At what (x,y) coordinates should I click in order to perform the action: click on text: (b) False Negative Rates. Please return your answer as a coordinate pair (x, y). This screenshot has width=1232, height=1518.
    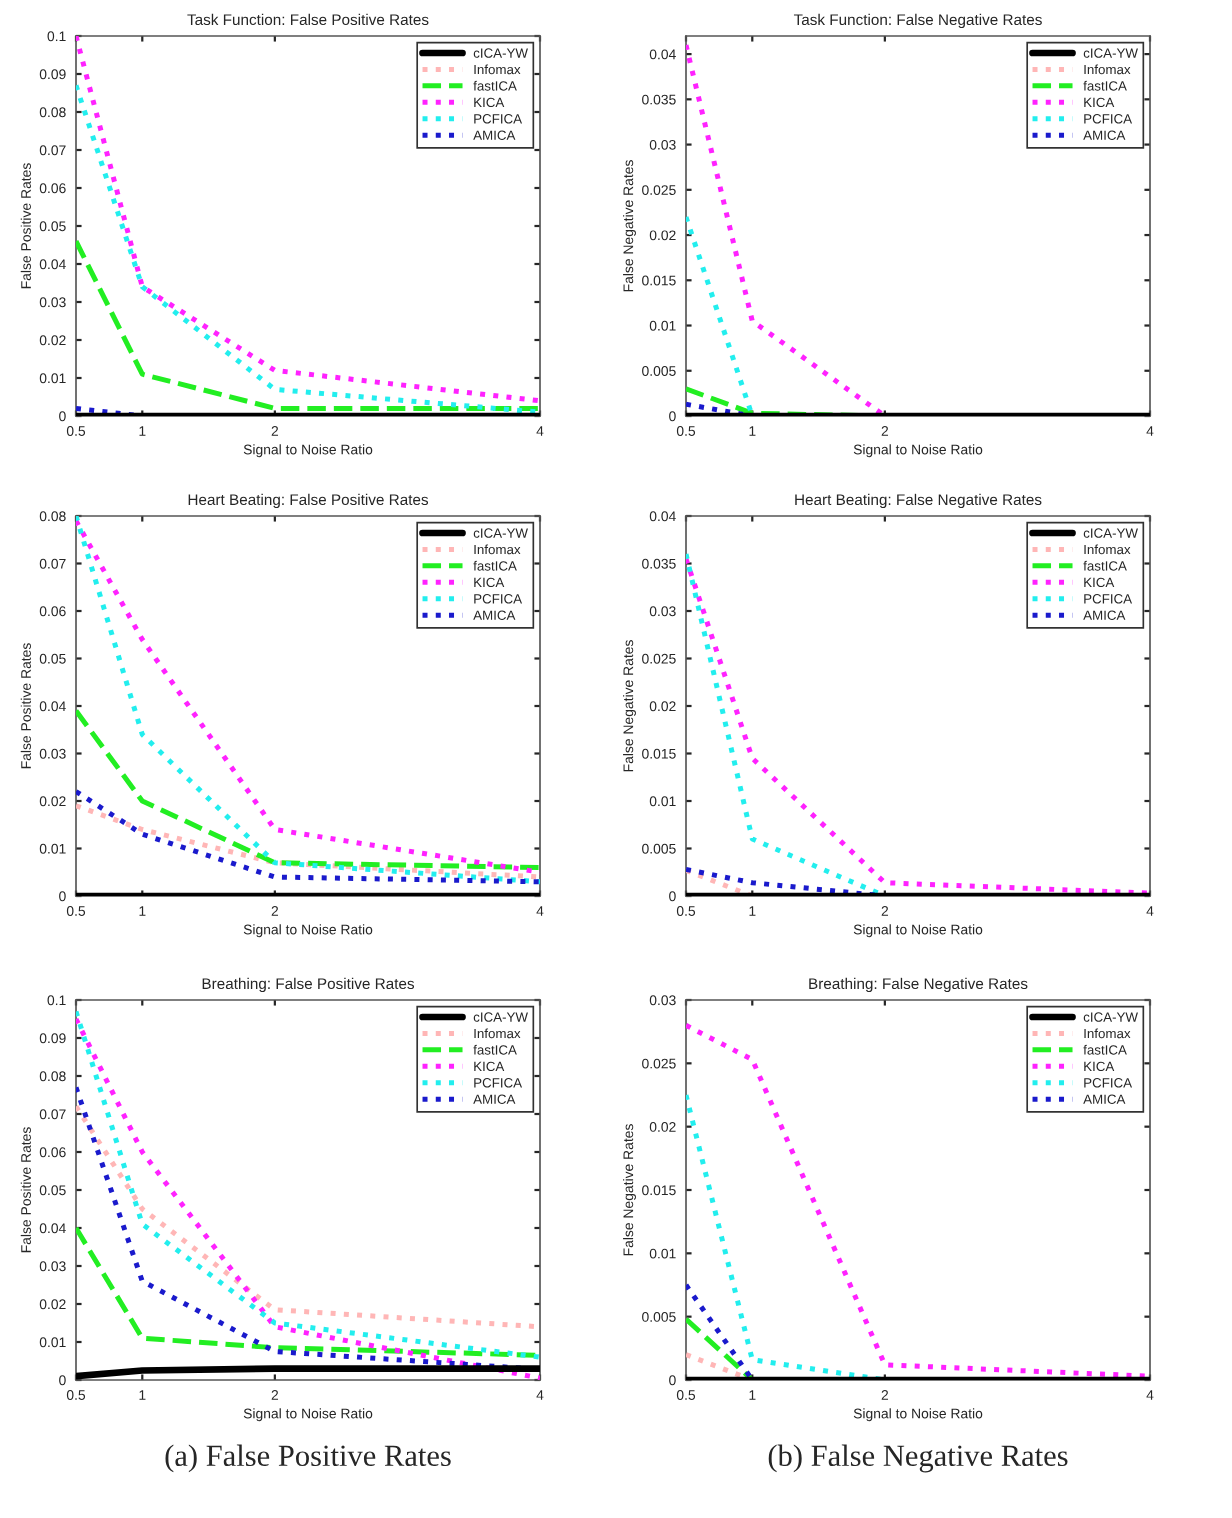
    Looking at the image, I should click on (918, 1458).